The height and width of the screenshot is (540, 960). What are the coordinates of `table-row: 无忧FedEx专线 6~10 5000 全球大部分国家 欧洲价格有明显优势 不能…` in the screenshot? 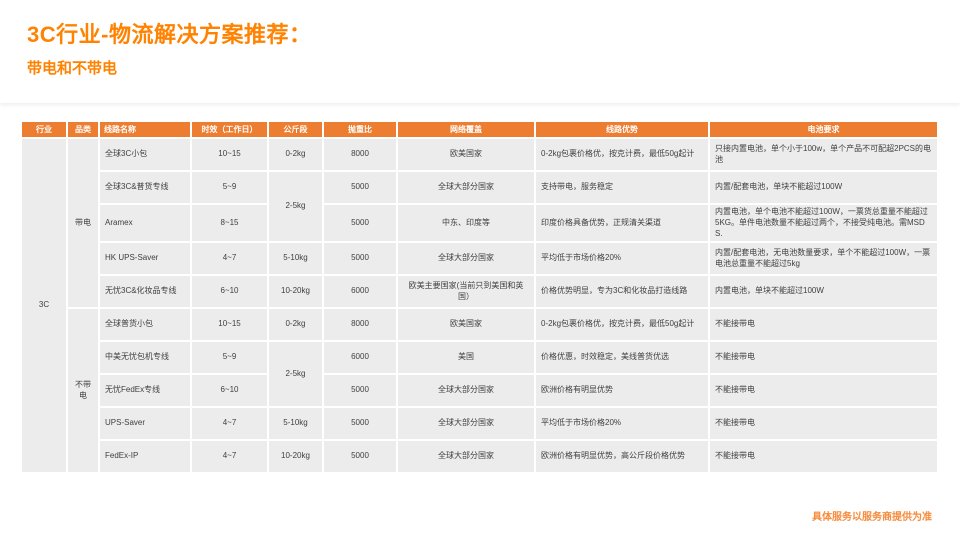 It's located at (479, 391).